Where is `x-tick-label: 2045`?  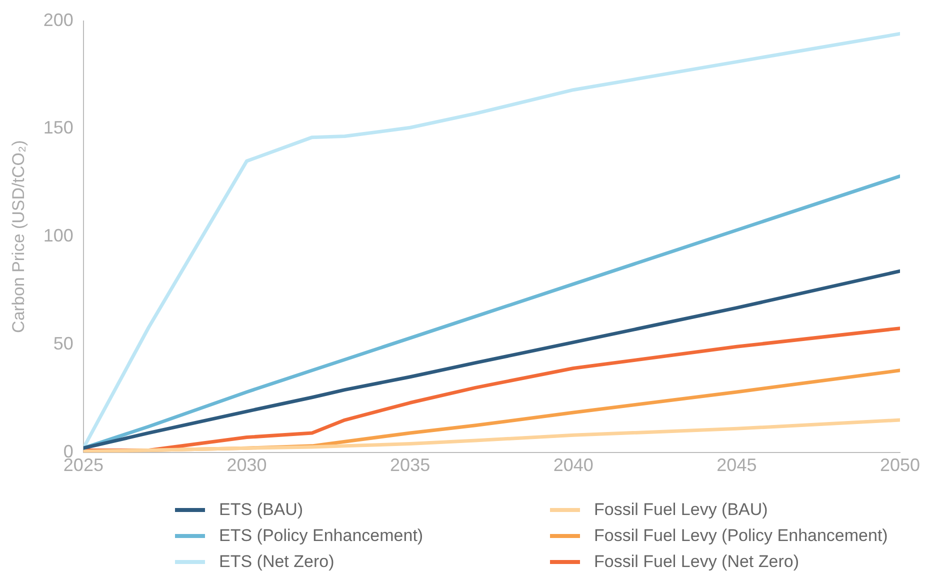
x-tick-label: 2045 is located at coordinates (736, 465).